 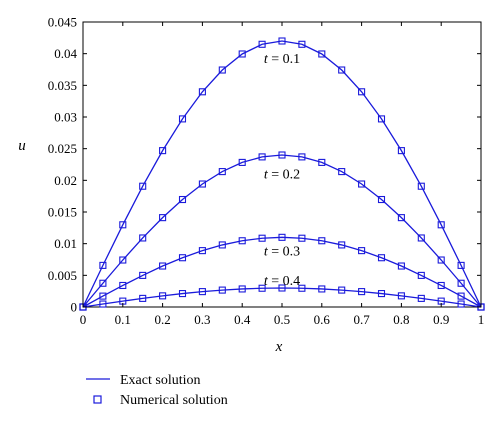 What do you see at coordinates (65, 243) in the screenshot?
I see `y-tick-label: 0.01` at bounding box center [65, 243].